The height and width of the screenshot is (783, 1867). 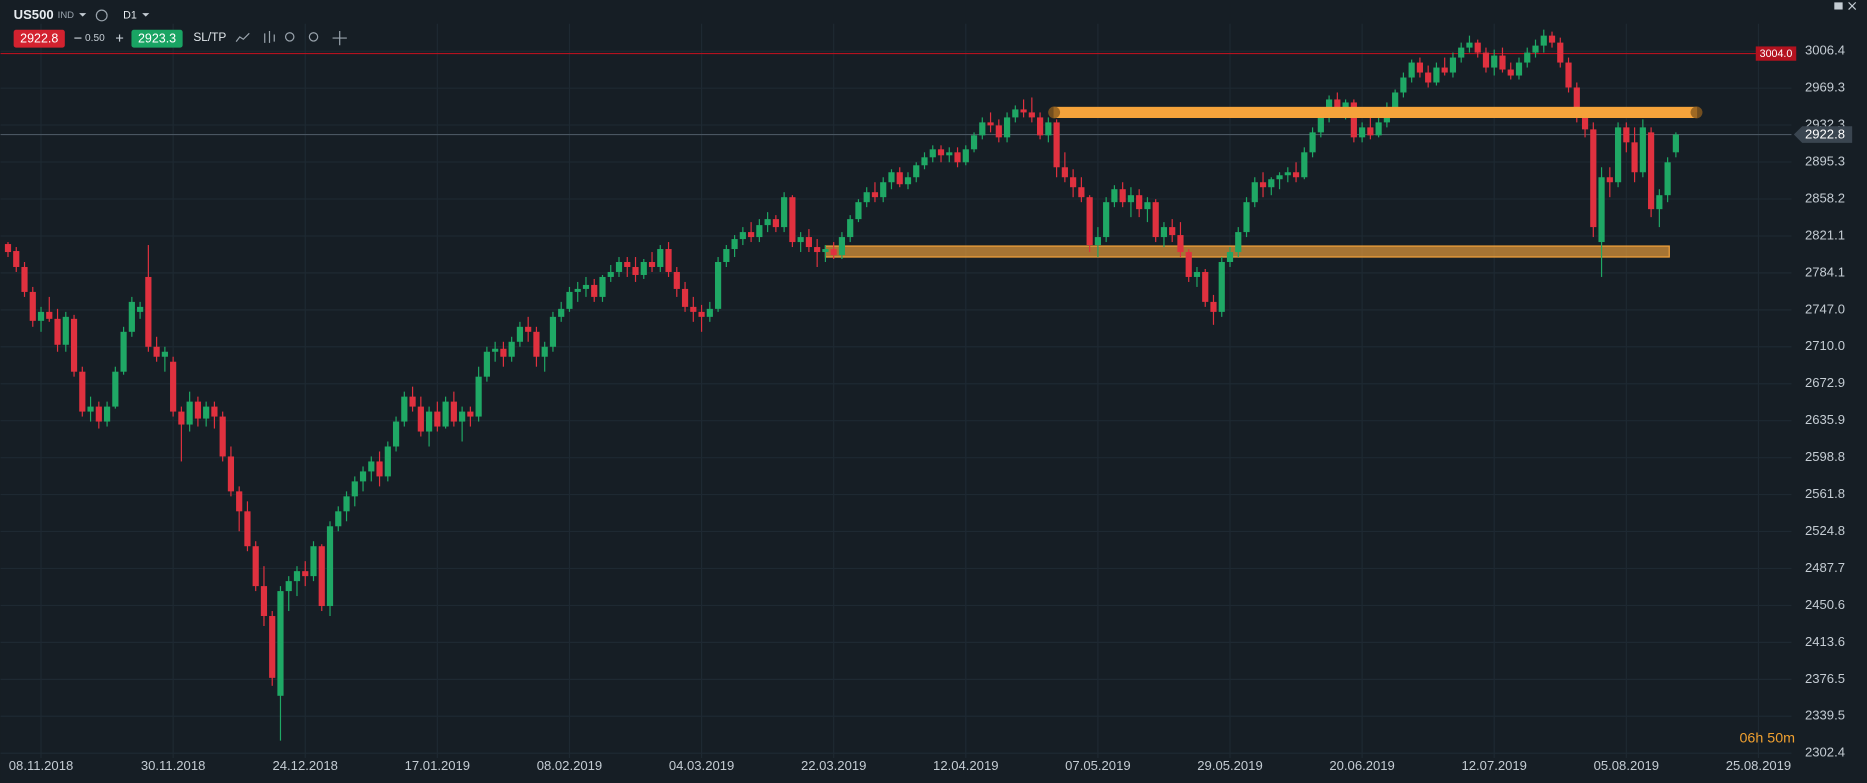 What do you see at coordinates (1825, 345) in the screenshot?
I see `y-tick-label: 2710.0` at bounding box center [1825, 345].